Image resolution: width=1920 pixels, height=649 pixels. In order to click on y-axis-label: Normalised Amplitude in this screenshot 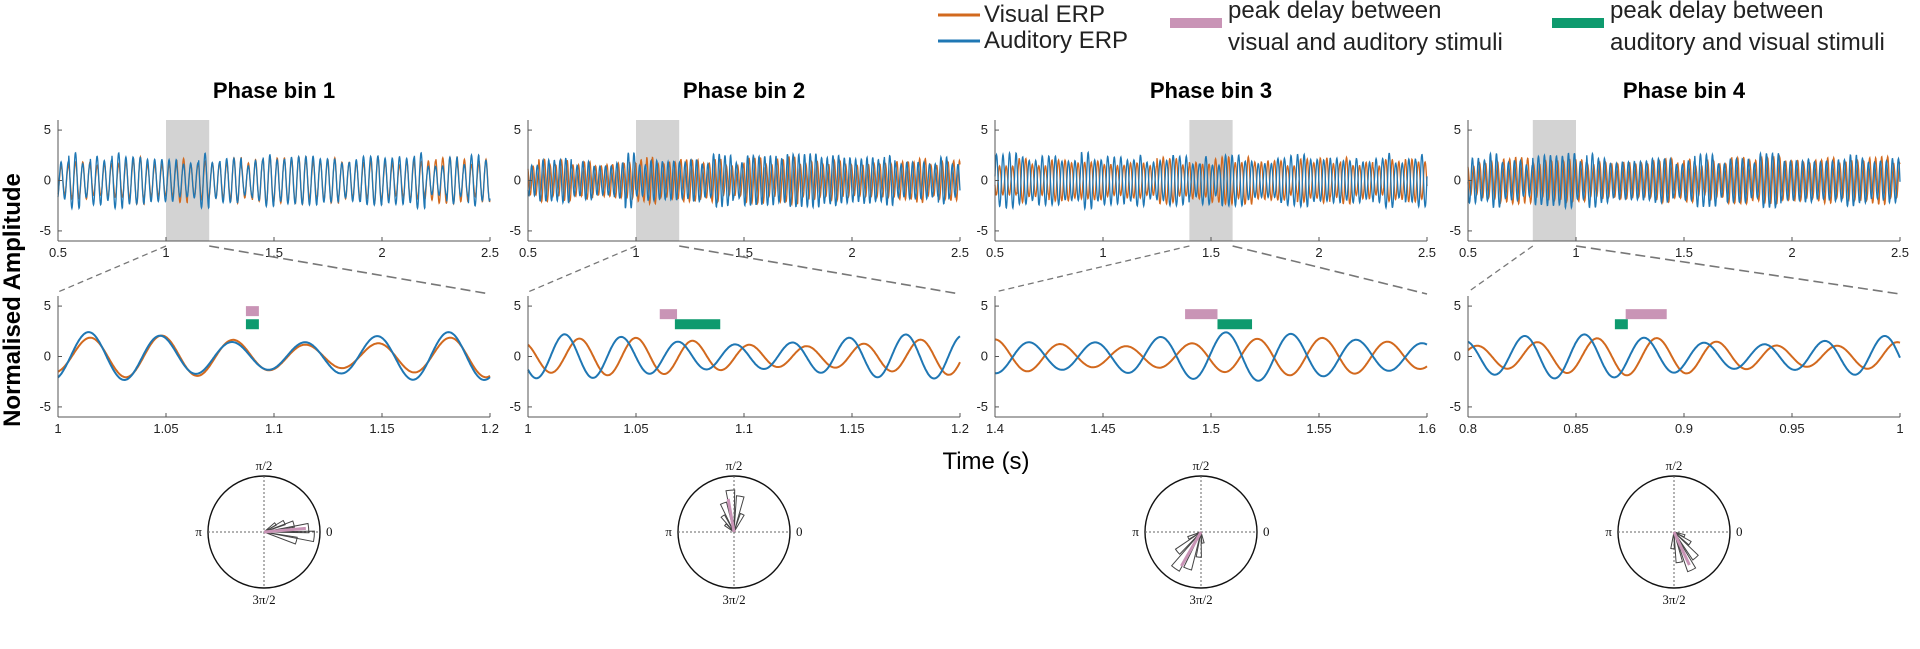, I will do `click(13, 300)`.